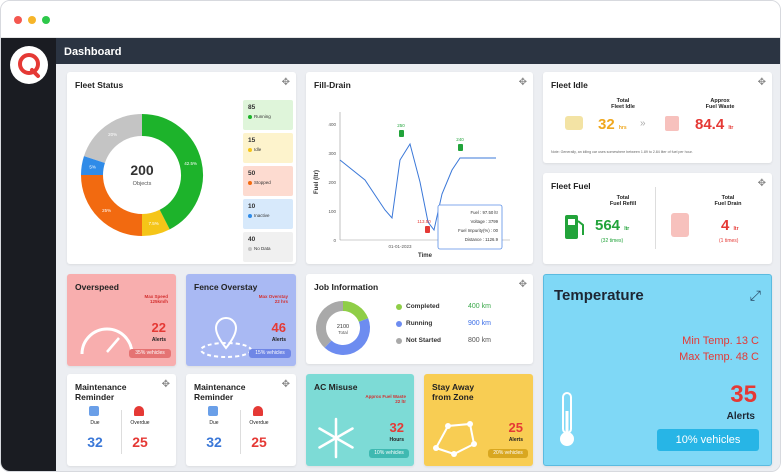  I want to click on y-tick: 100, so click(332, 211).